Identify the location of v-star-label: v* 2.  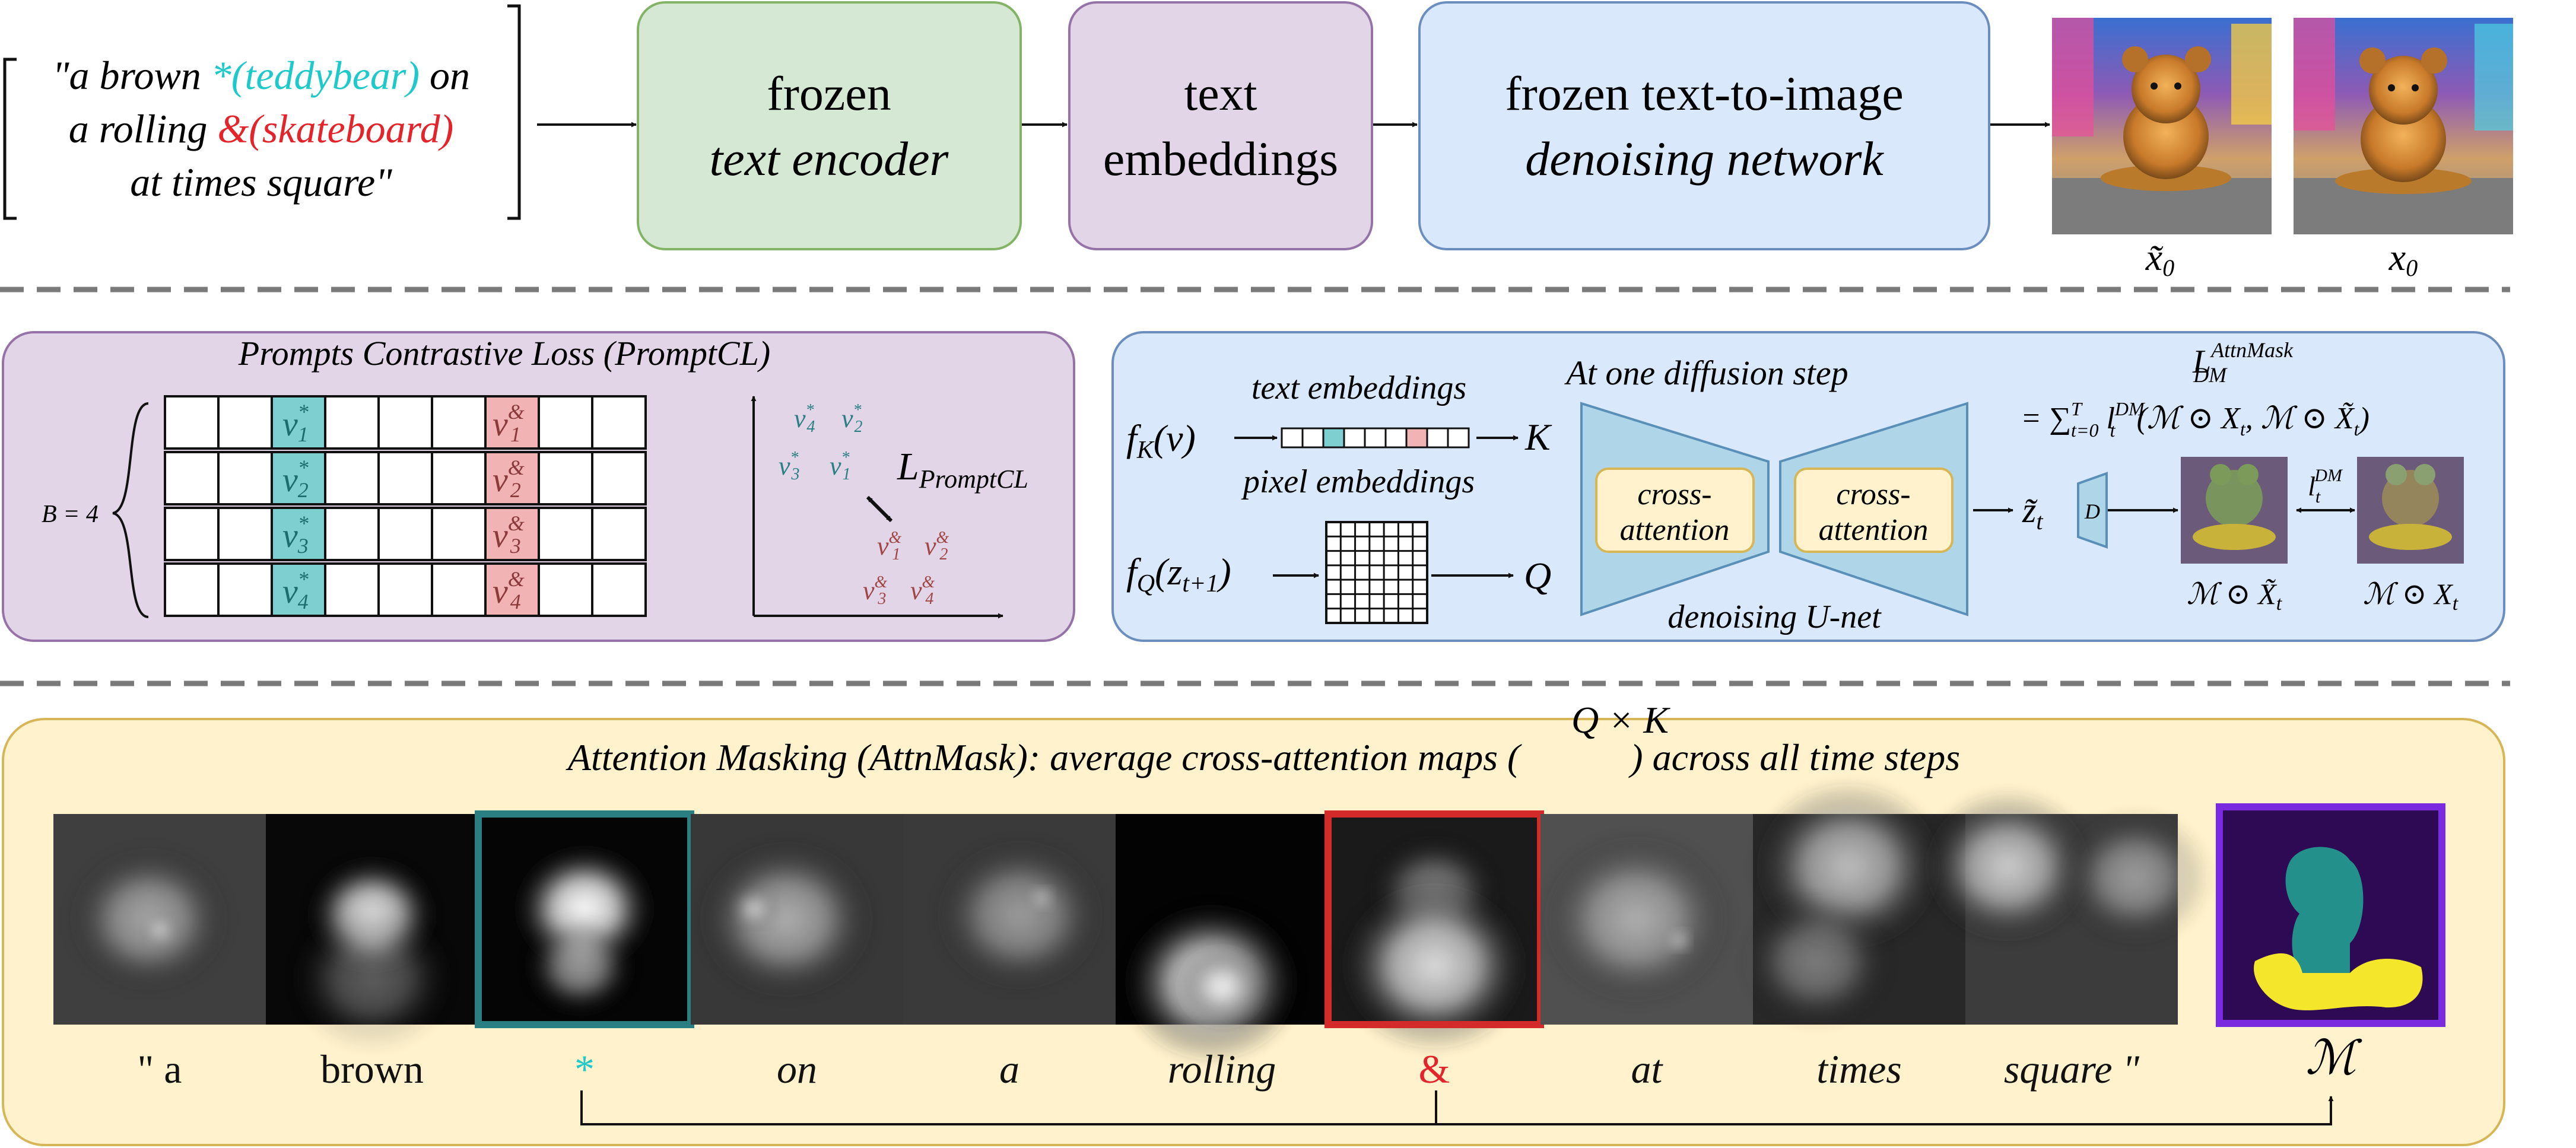
(295, 479).